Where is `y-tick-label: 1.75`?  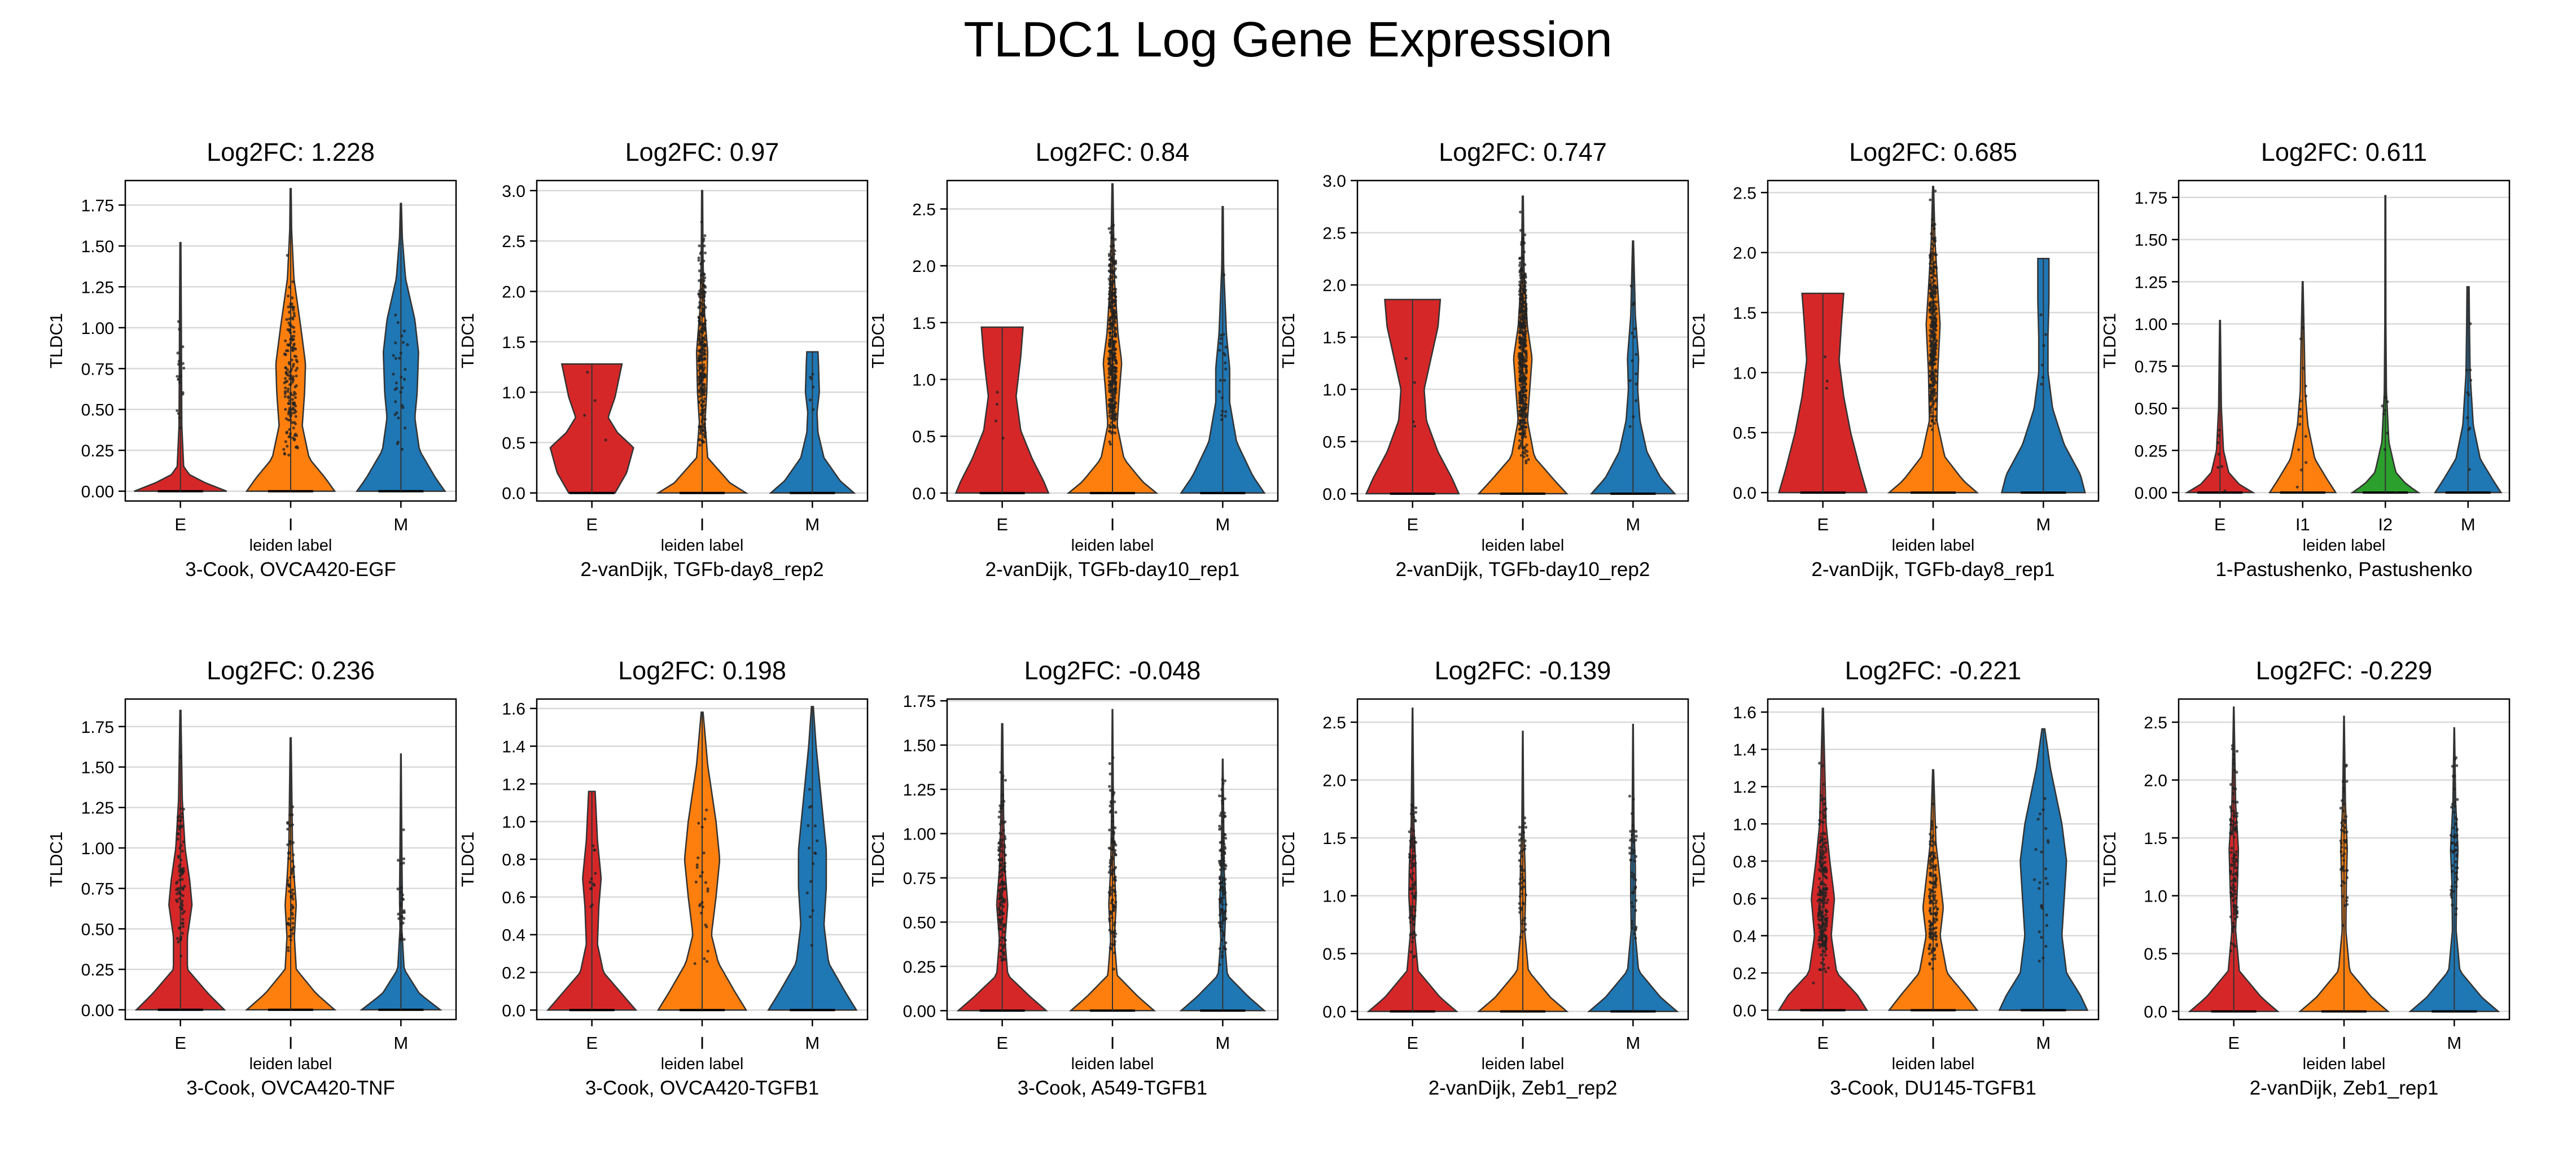
y-tick-label: 1.75 is located at coordinates (919, 701).